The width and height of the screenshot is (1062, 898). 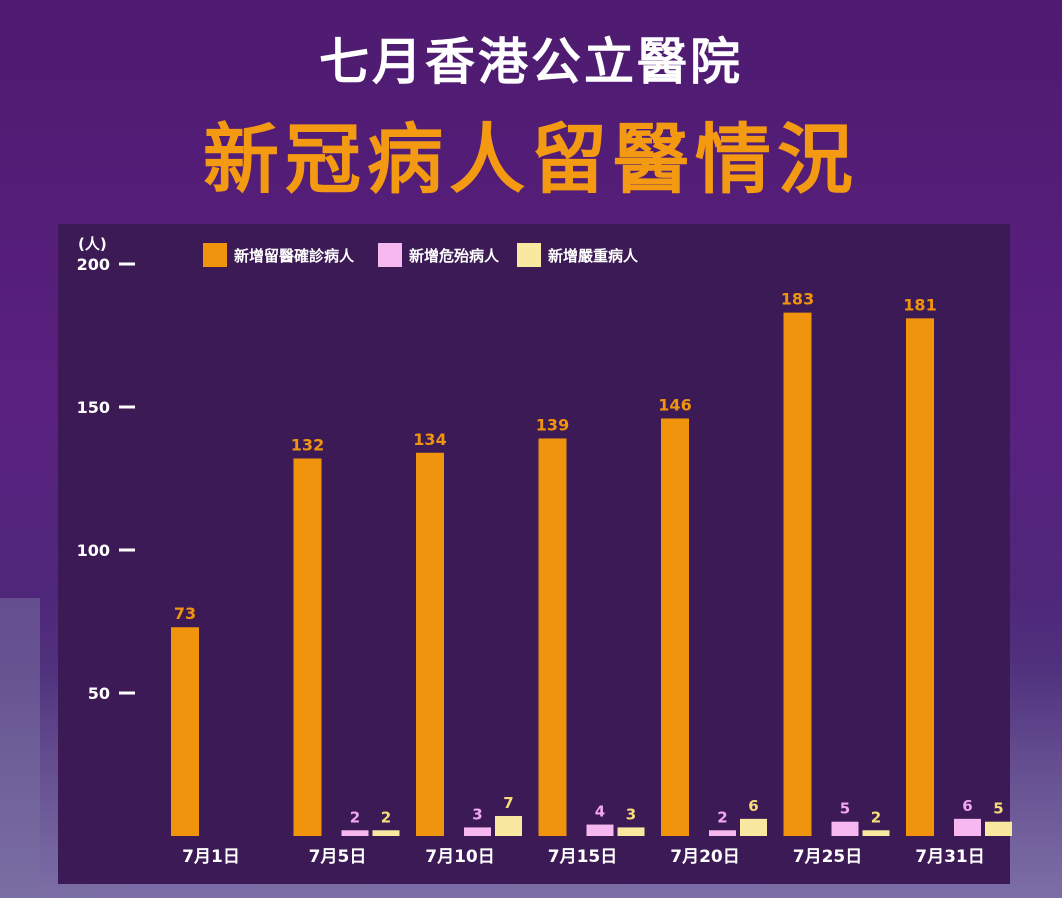 I want to click on data-label: 134, so click(x=429, y=439).